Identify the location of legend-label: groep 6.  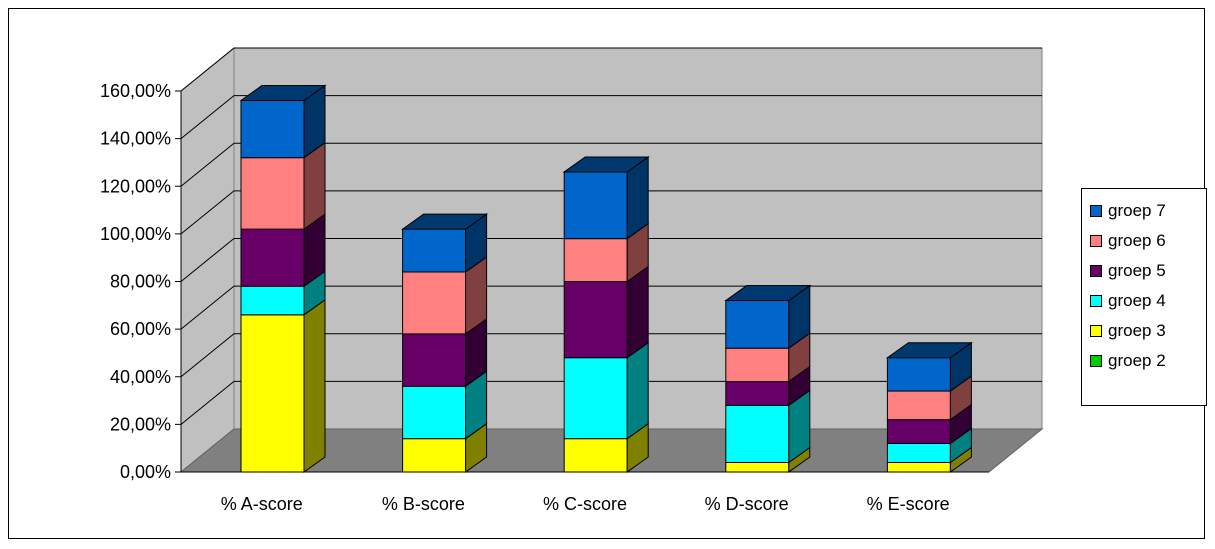
(1137, 240).